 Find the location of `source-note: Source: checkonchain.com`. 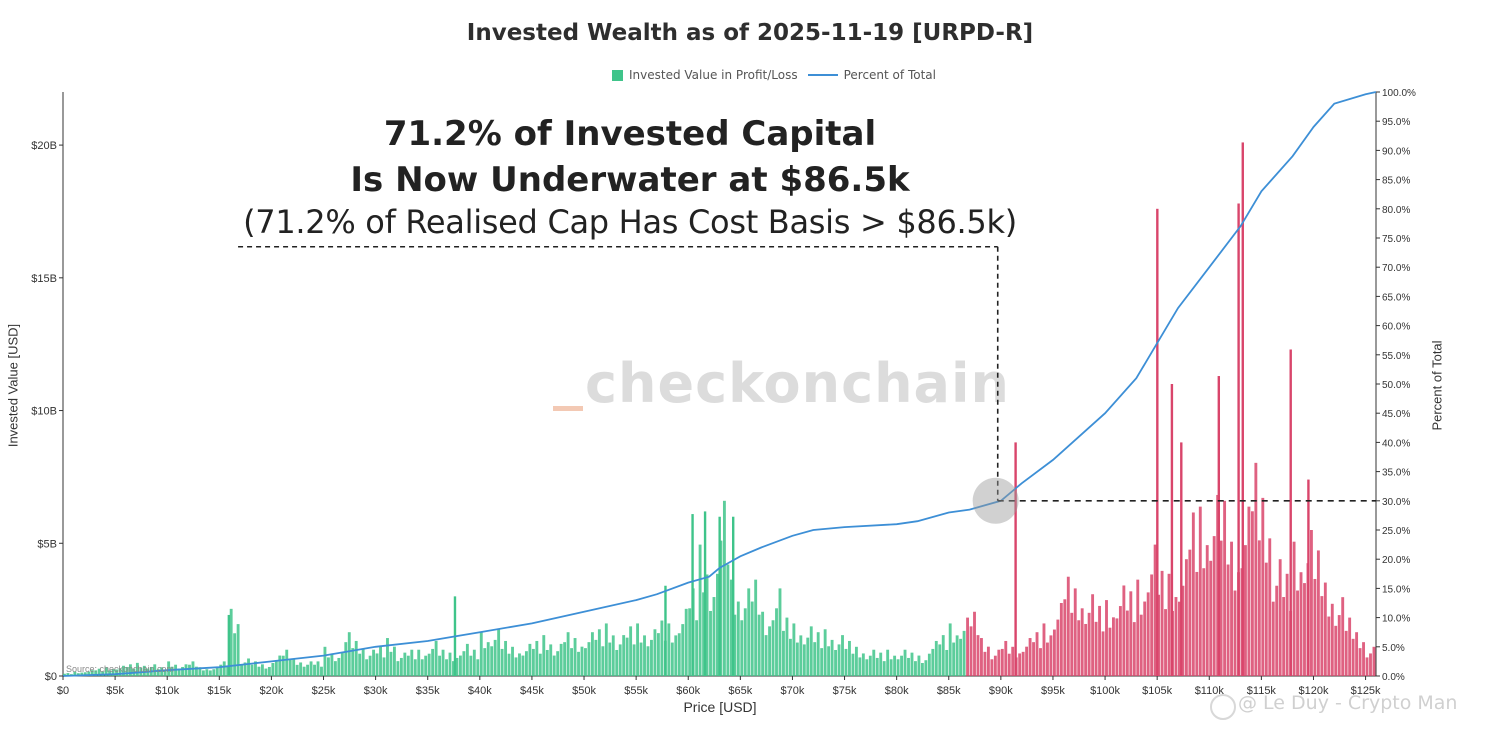

source-note: Source: checkonchain.com is located at coordinates (120, 669).